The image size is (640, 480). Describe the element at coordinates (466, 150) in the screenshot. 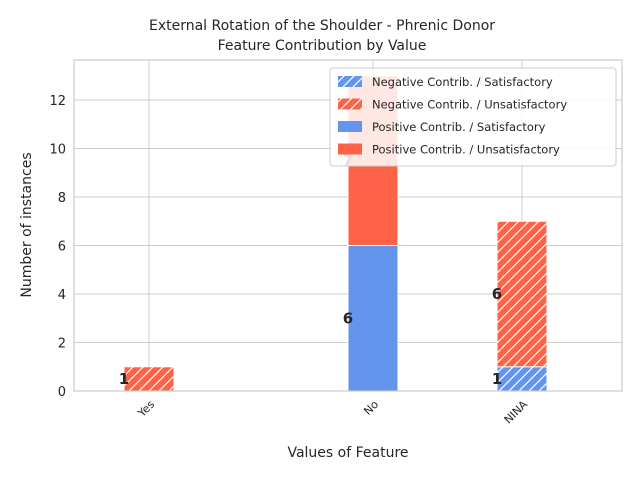

I see `legend-label: Positive Contrib. / Unsatisfactory` at that location.